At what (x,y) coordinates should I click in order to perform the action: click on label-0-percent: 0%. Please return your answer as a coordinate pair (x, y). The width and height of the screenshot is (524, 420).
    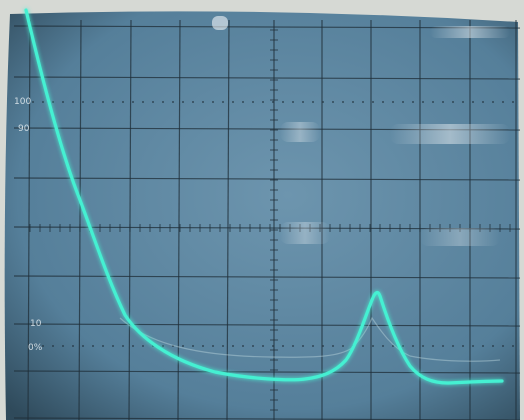
    Looking at the image, I should click on (35, 348).